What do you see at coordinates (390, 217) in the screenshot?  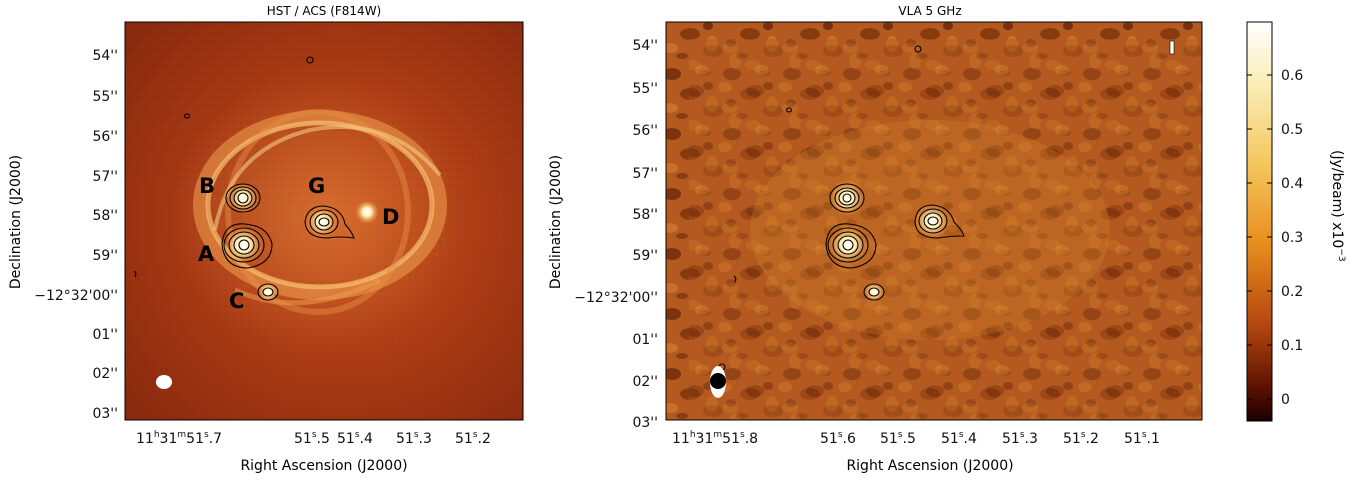 I see `image-label-d: D` at bounding box center [390, 217].